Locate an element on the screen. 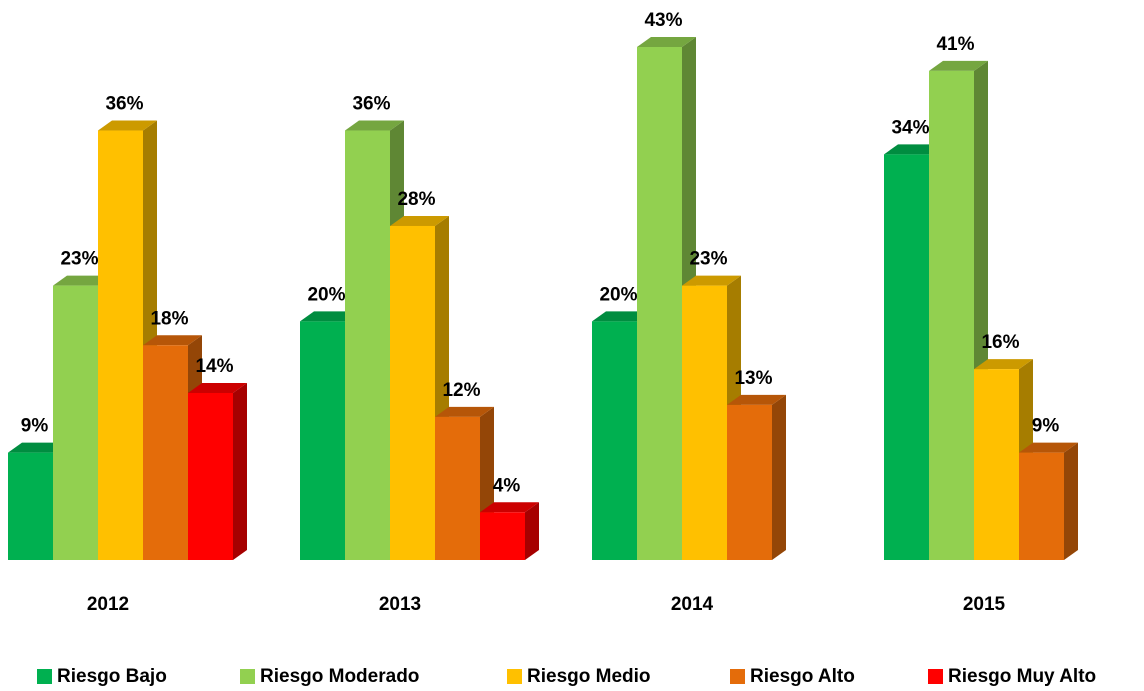 This screenshot has height=691, width=1144. x-tick-label: 2014 is located at coordinates (692, 604).